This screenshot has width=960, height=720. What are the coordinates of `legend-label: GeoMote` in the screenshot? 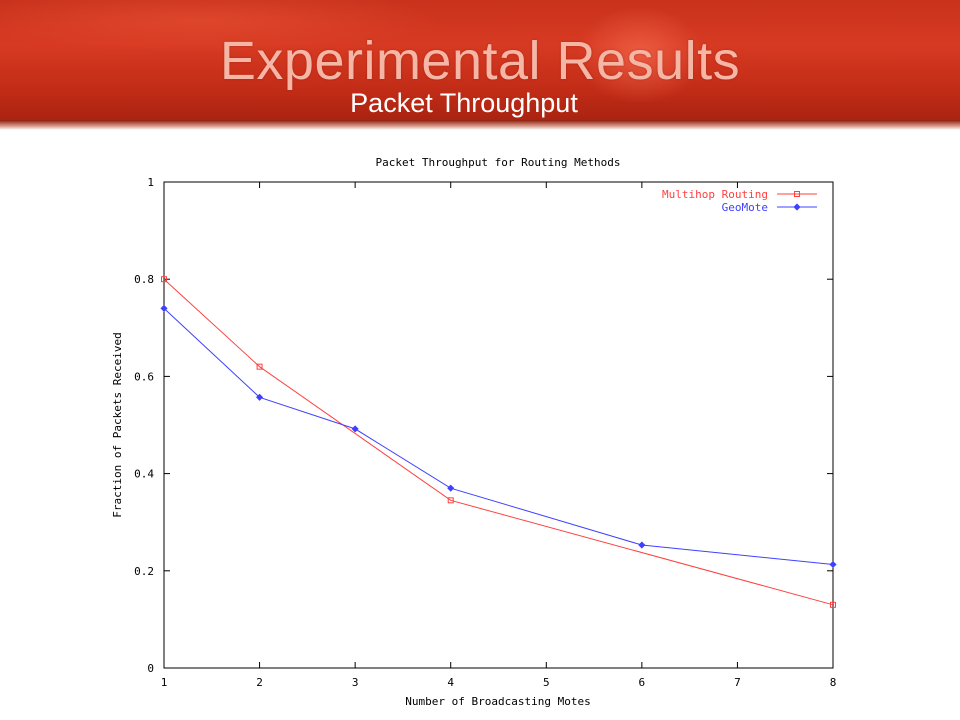 It's located at (745, 207).